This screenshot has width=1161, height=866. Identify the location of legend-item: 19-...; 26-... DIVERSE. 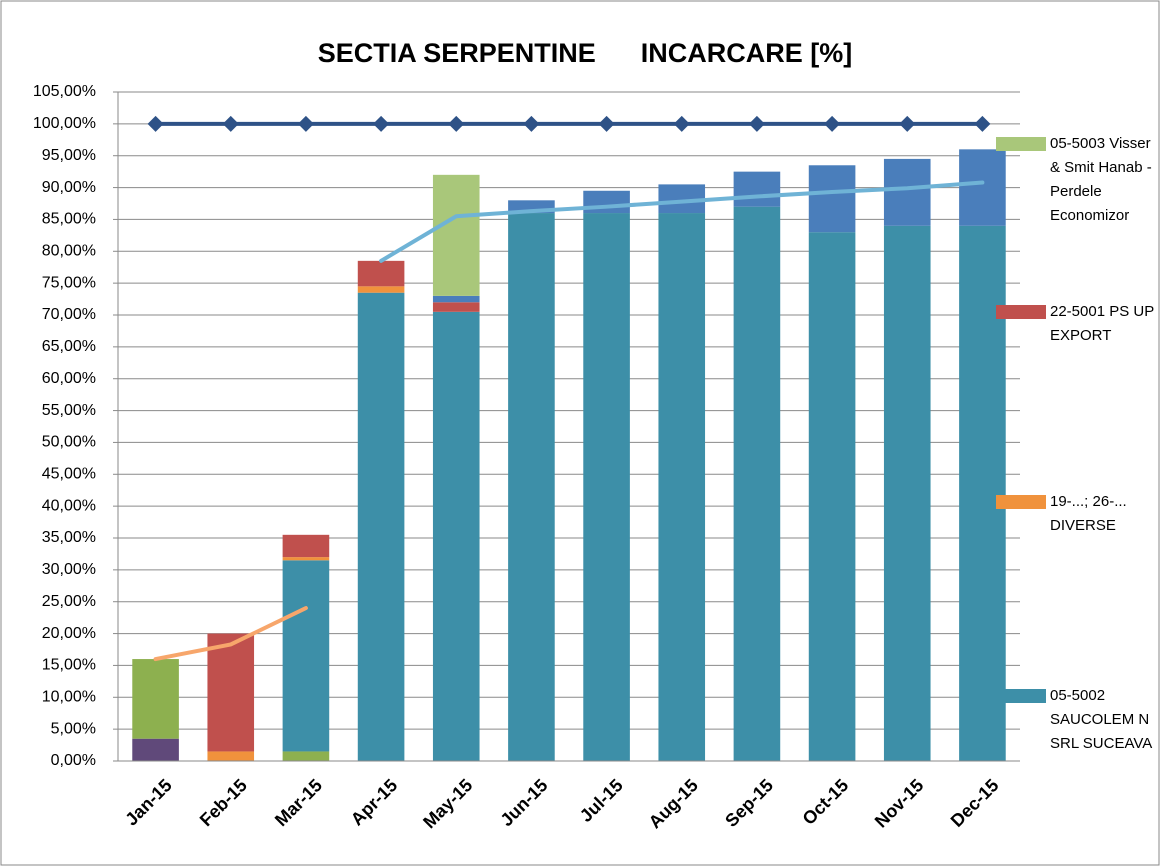
(1077, 514).